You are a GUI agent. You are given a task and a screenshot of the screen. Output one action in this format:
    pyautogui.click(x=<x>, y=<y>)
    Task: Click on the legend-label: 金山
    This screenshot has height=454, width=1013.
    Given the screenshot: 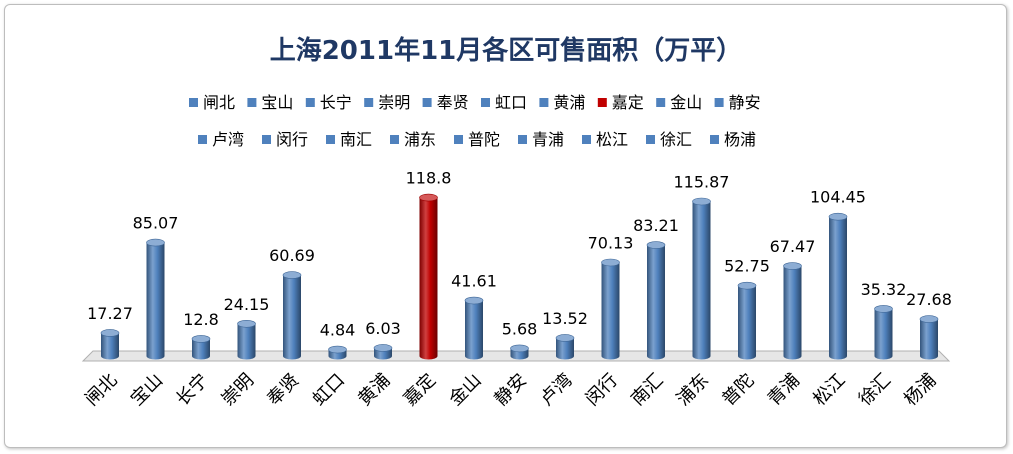 What is the action you would take?
    pyautogui.click(x=686, y=102)
    